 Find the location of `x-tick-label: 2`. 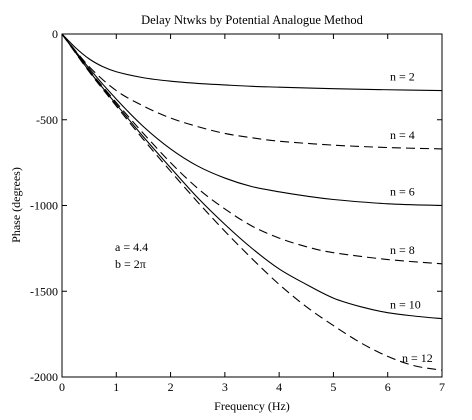

x-tick-label: 2 is located at coordinates (171, 387).